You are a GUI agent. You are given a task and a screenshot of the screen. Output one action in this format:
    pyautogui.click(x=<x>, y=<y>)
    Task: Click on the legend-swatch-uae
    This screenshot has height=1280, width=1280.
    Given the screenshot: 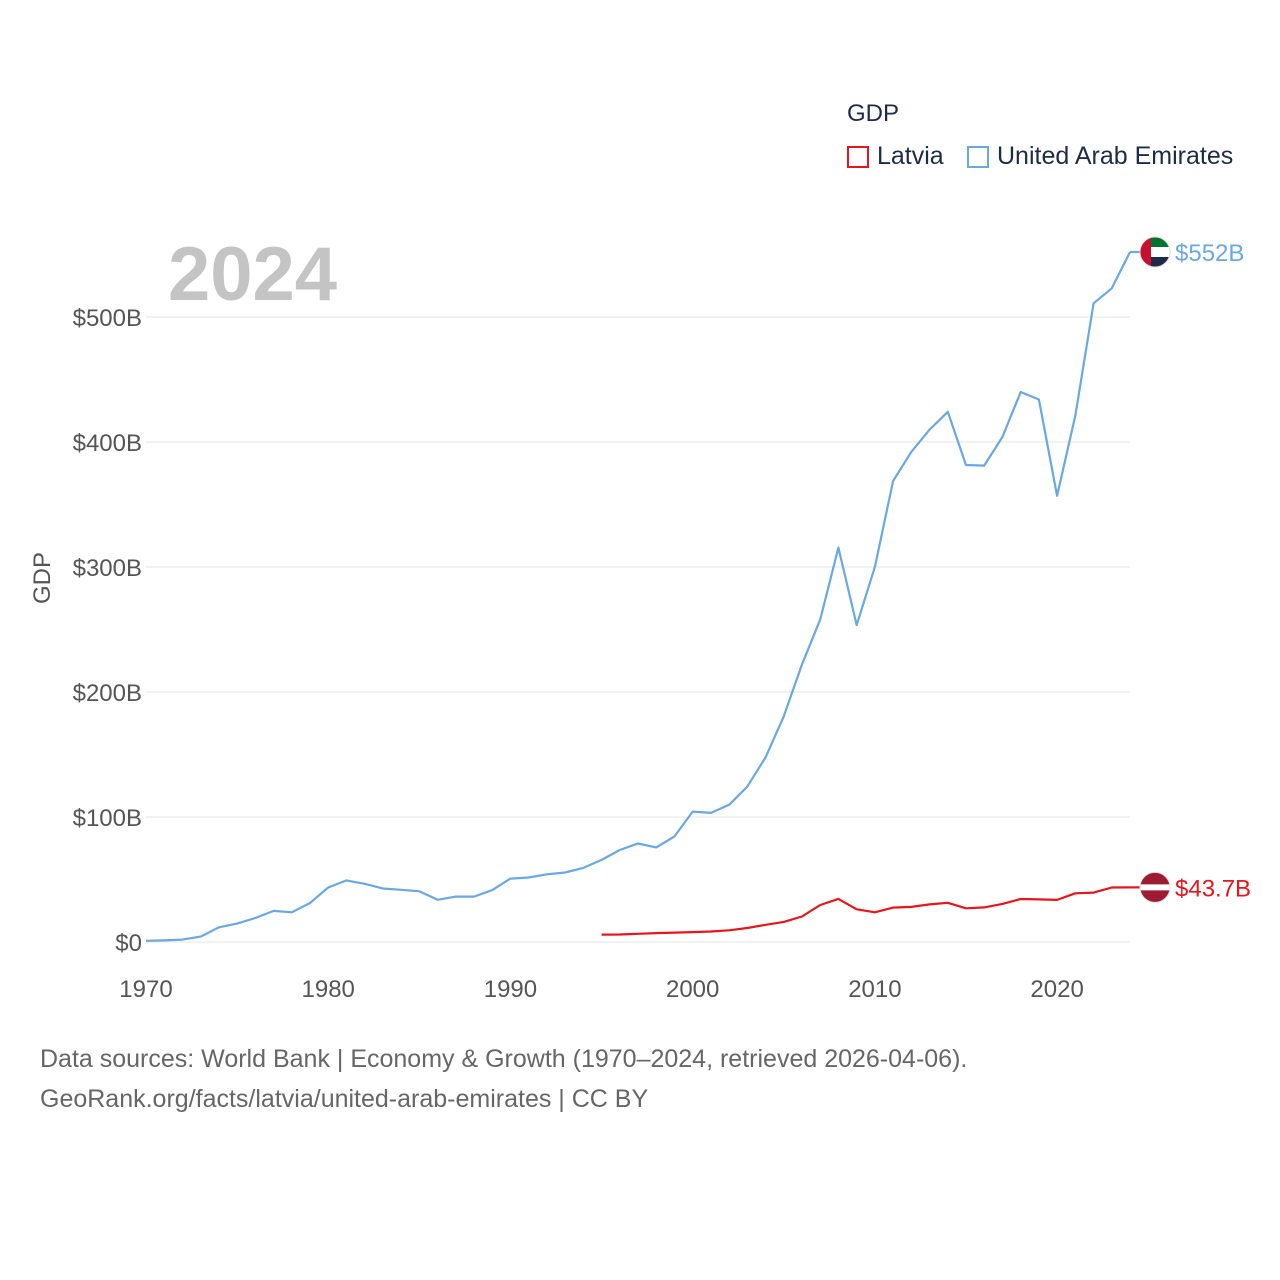 What is the action you would take?
    pyautogui.click(x=978, y=156)
    